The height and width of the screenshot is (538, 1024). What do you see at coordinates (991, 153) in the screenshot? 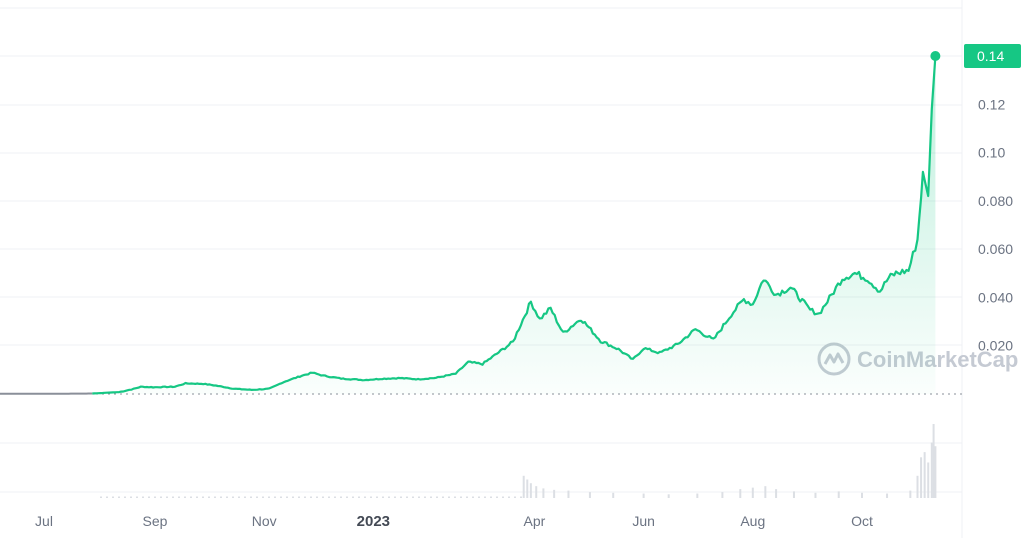
I see `y-tick-label: 0.10` at bounding box center [991, 153].